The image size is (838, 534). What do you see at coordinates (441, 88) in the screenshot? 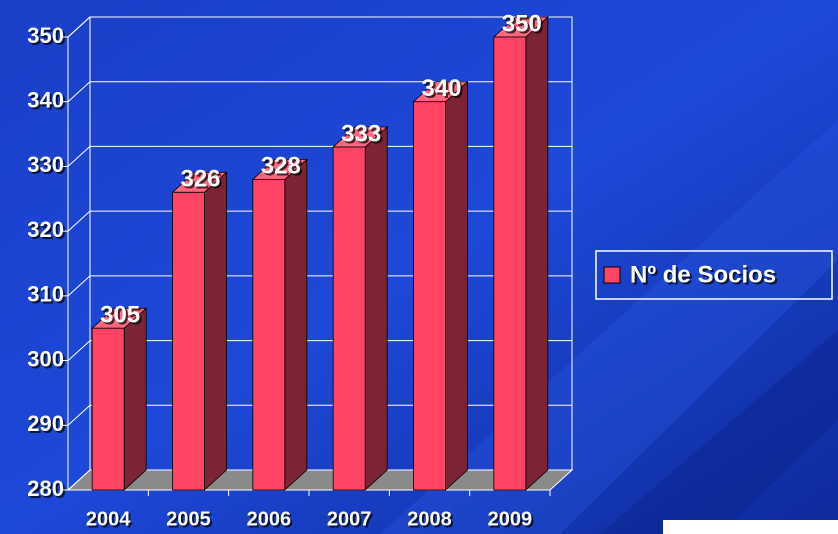
I see `data-label: 340` at bounding box center [441, 88].